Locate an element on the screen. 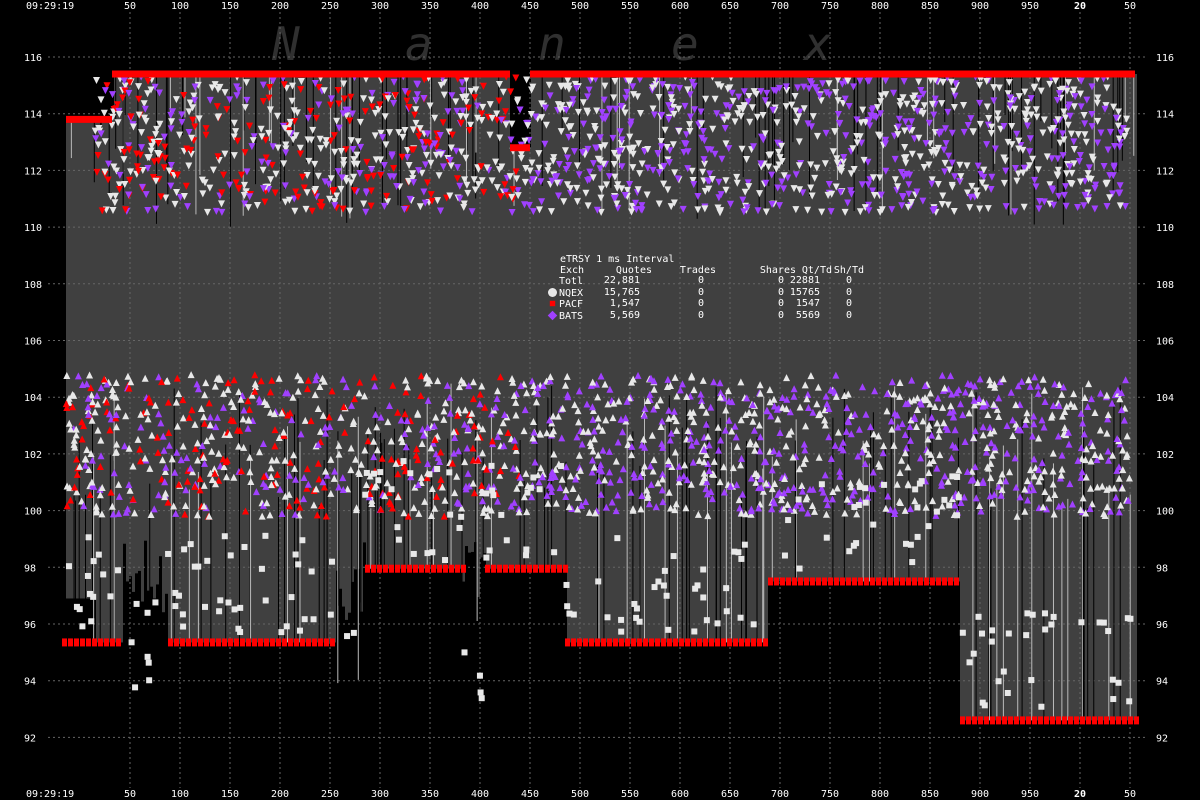 The image size is (1200, 800). nbbo-ask-line is located at coordinates (89, 119).